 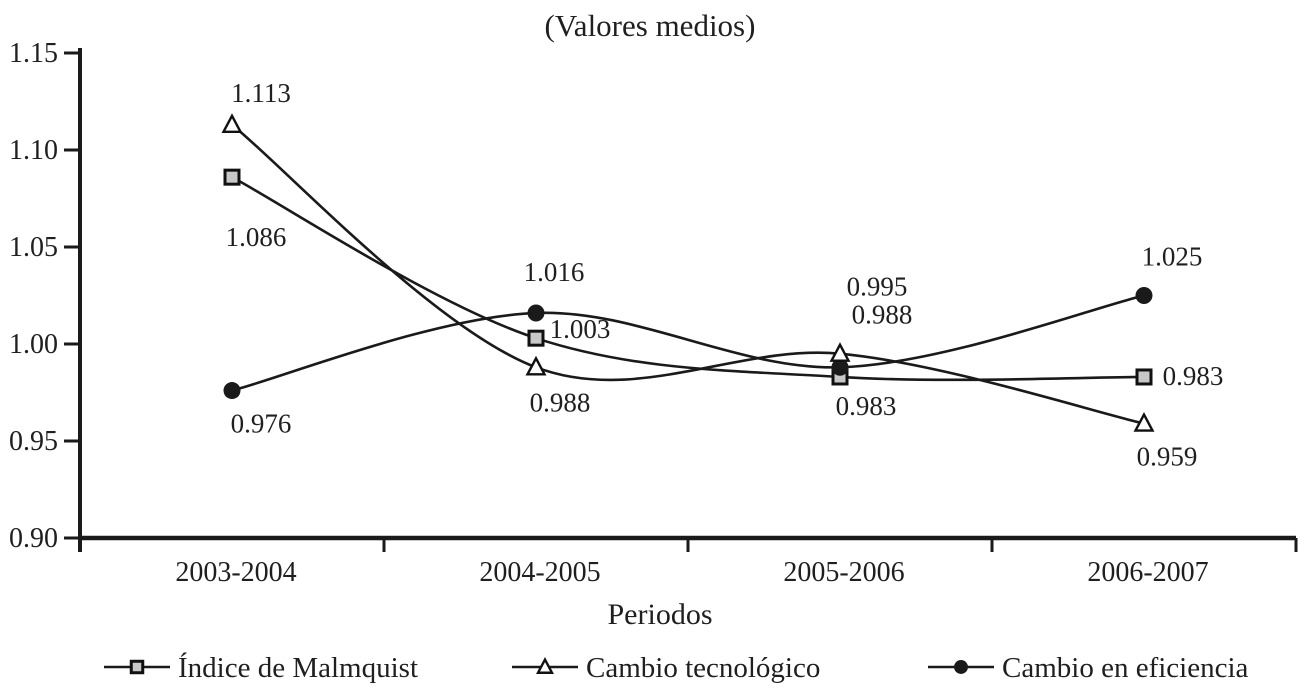 I want to click on chart-title: (Valores medios), so click(x=650, y=25).